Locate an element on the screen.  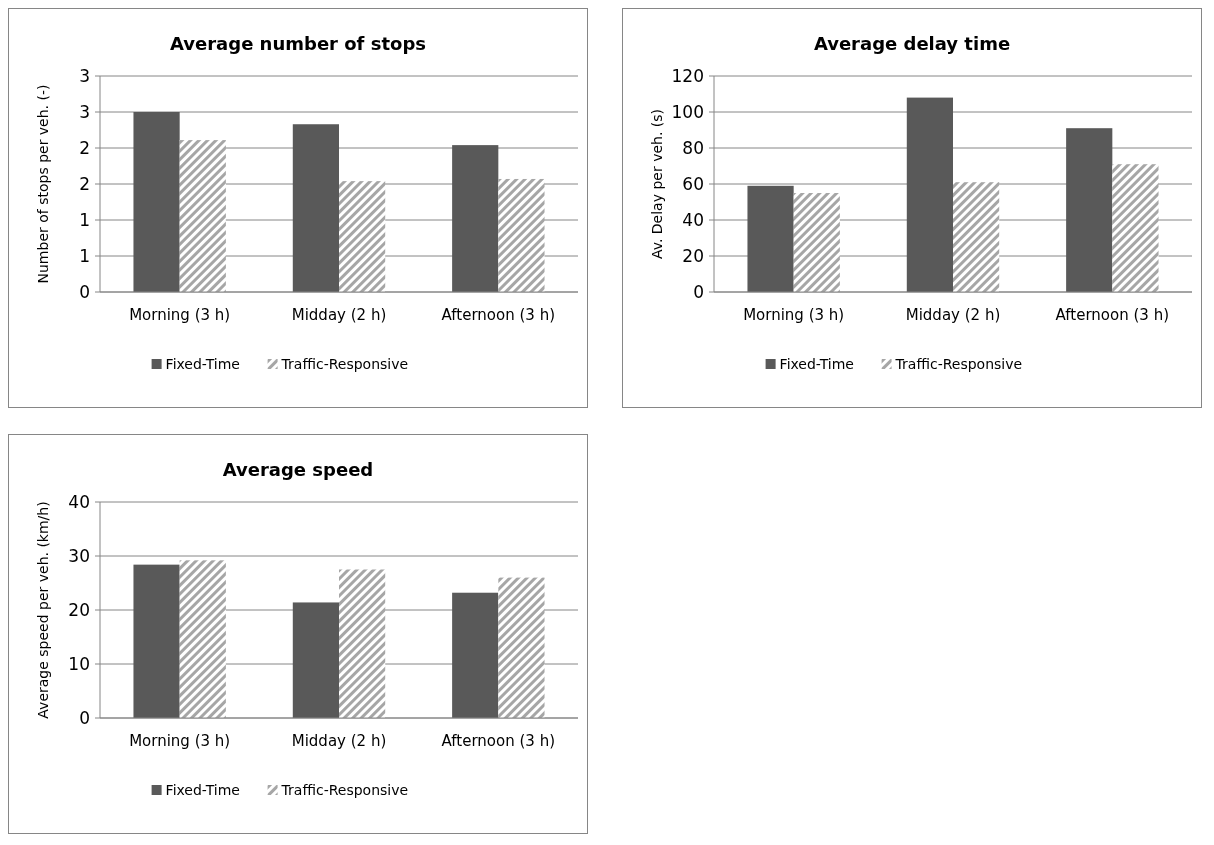
y-tick-label: 80 is located at coordinates (693, 147).